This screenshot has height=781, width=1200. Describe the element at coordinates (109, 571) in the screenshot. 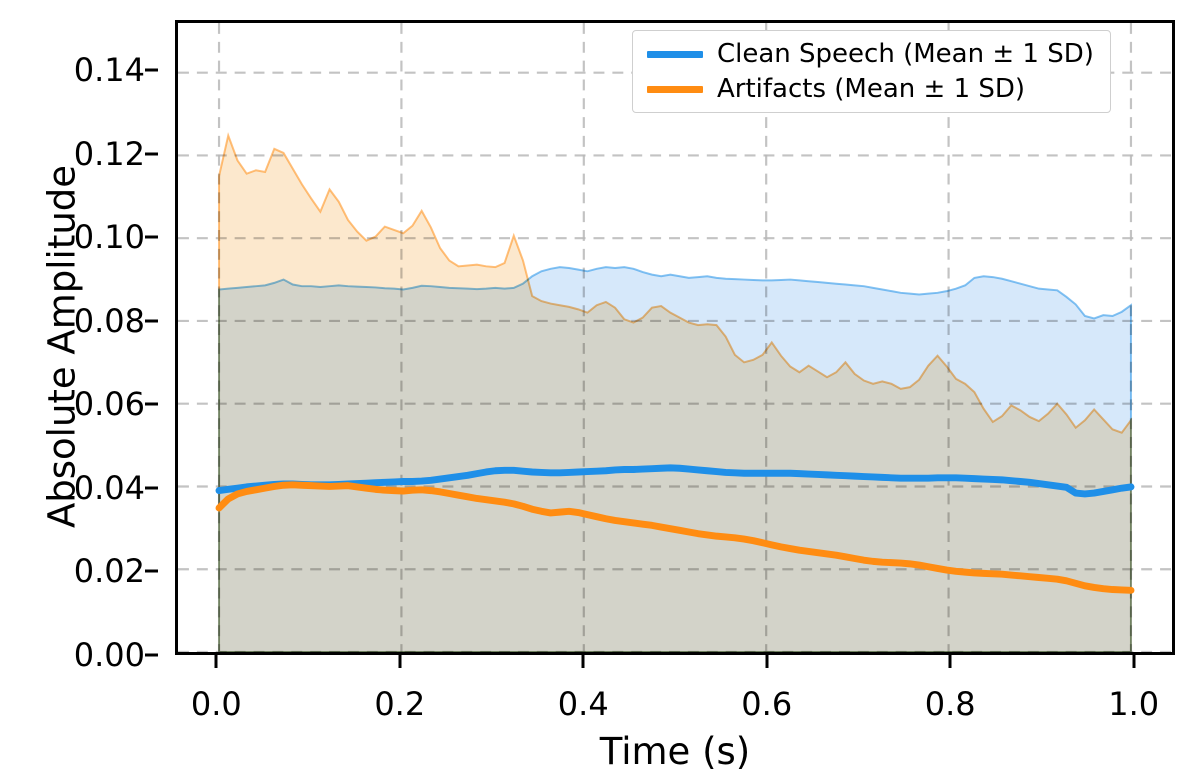

I see `y-tick-label: 0.02` at that location.